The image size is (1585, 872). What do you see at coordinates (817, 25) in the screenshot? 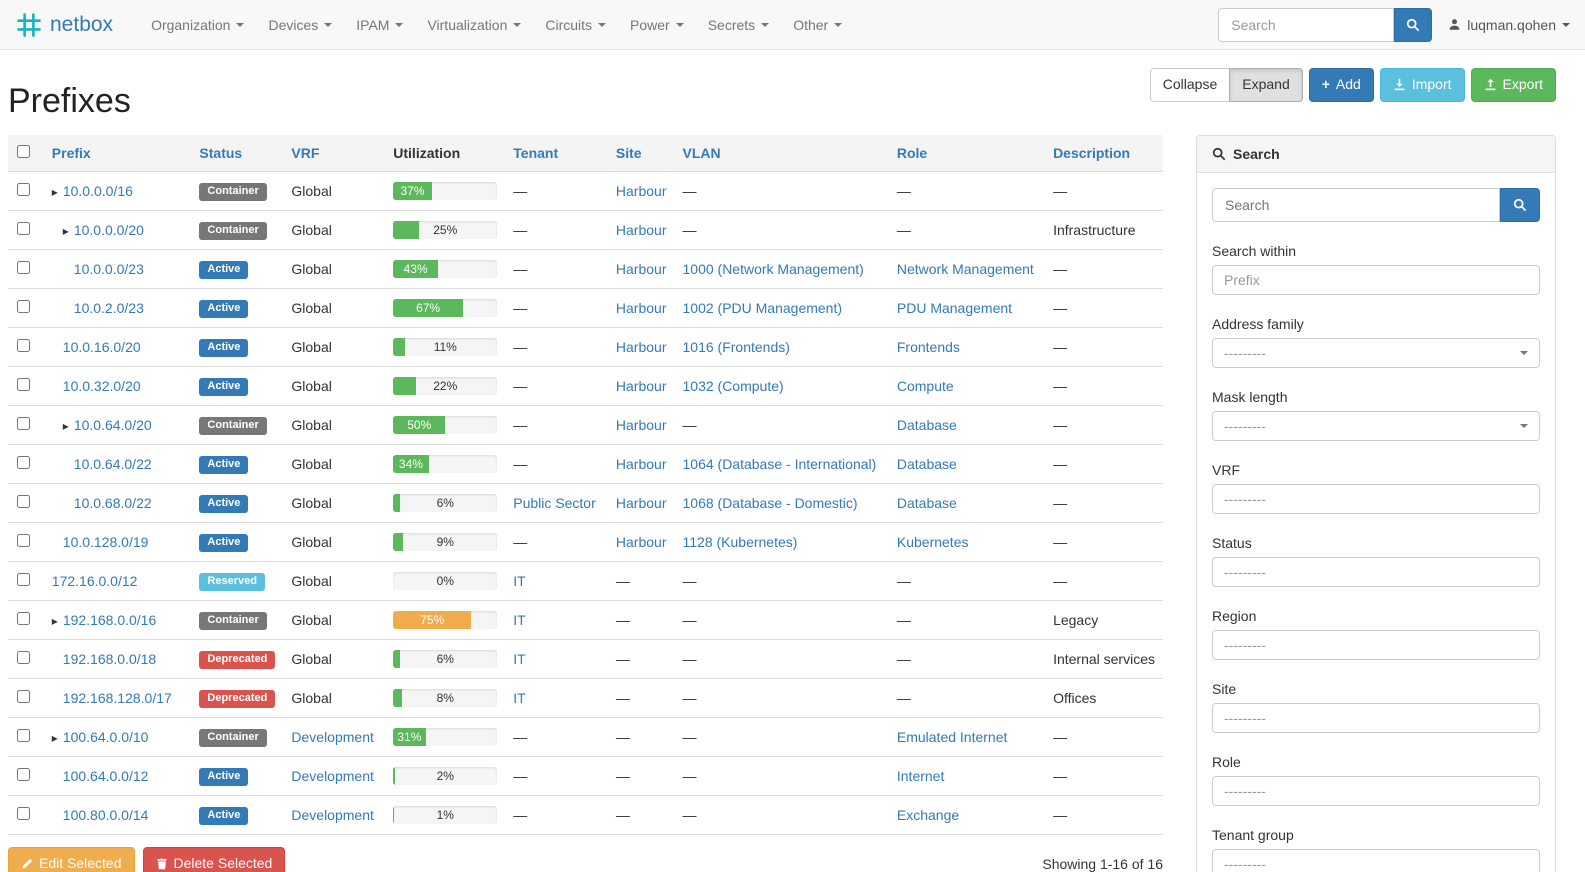
I see `nav-menu-other: Other` at bounding box center [817, 25].